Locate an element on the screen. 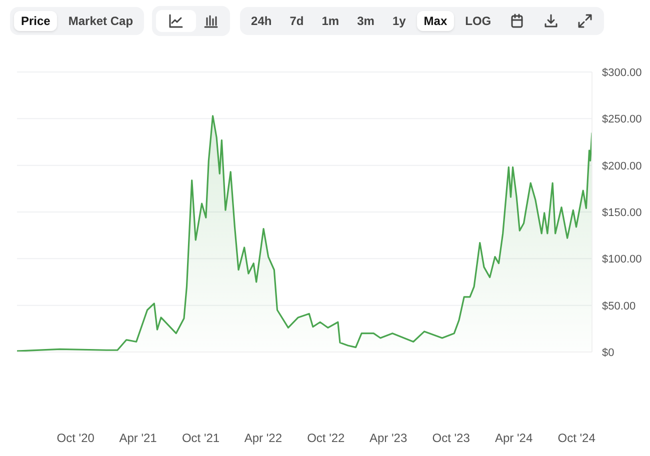 Image resolution: width=650 pixels, height=456 pixels. x-tick-label: Apr '22 is located at coordinates (263, 438).